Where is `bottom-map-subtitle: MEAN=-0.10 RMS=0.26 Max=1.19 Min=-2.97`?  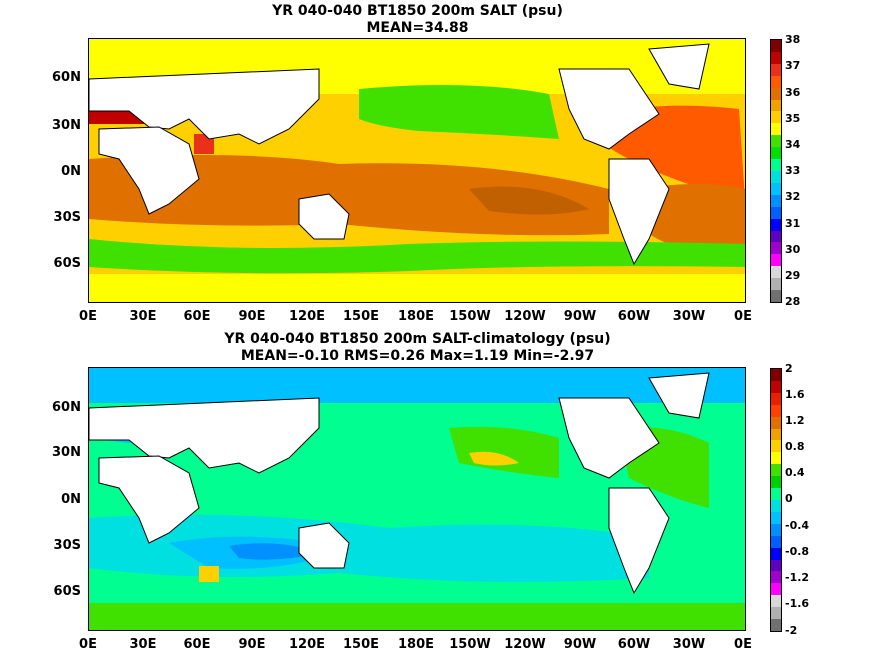 bottom-map-subtitle: MEAN=-0.10 RMS=0.26 Max=1.19 Min=-2.97 is located at coordinates (417, 356).